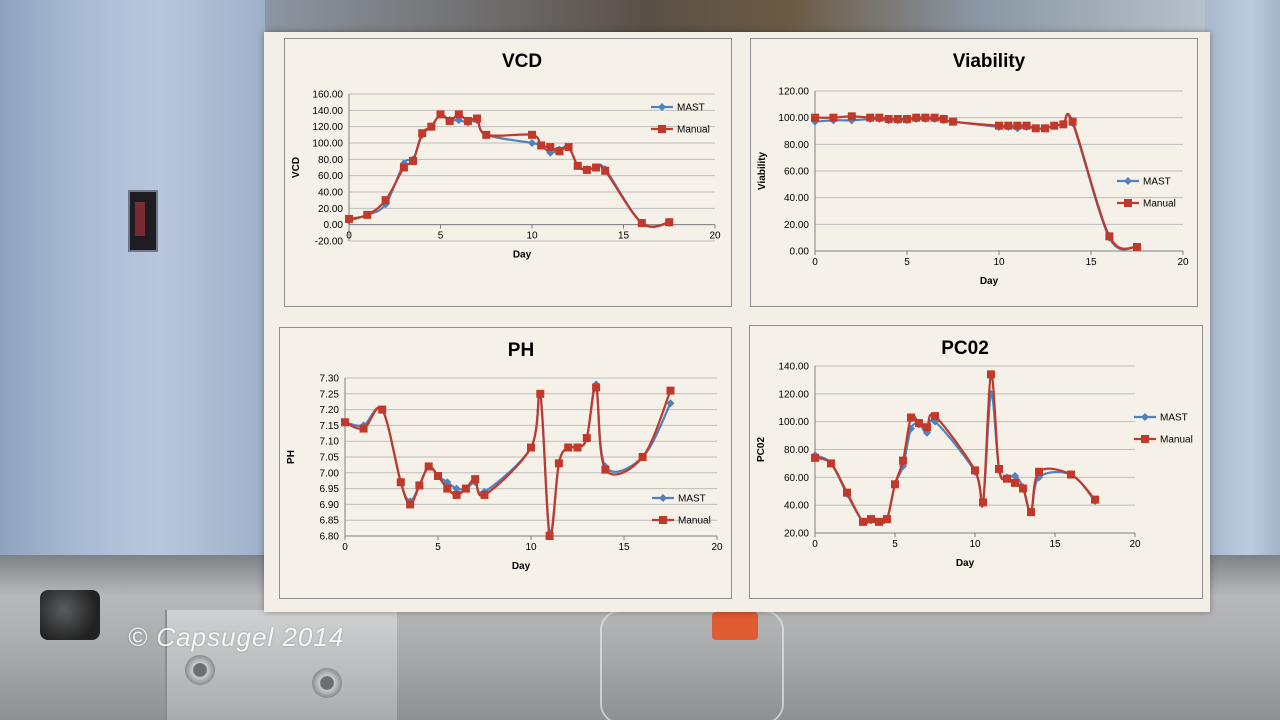  I want to click on y-axis-label: PH, so click(291, 457).